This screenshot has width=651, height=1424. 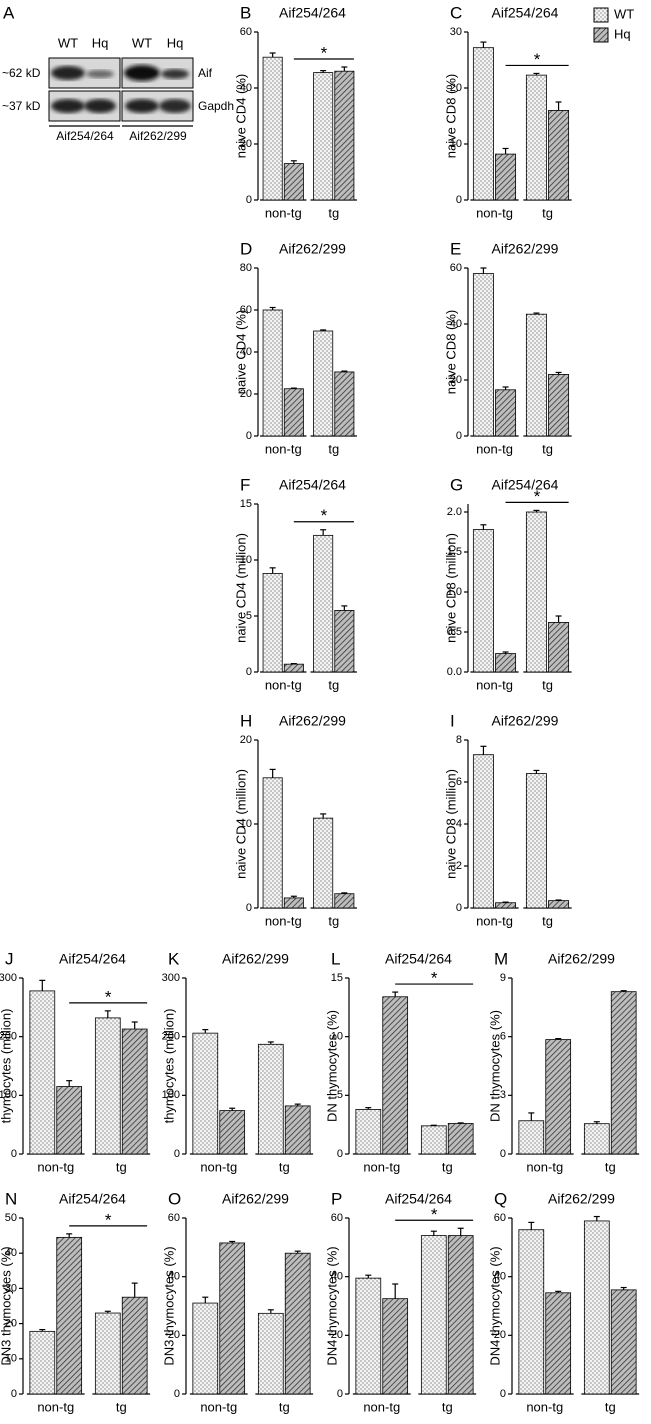 I want to click on panel-letter: L, so click(x=335, y=958).